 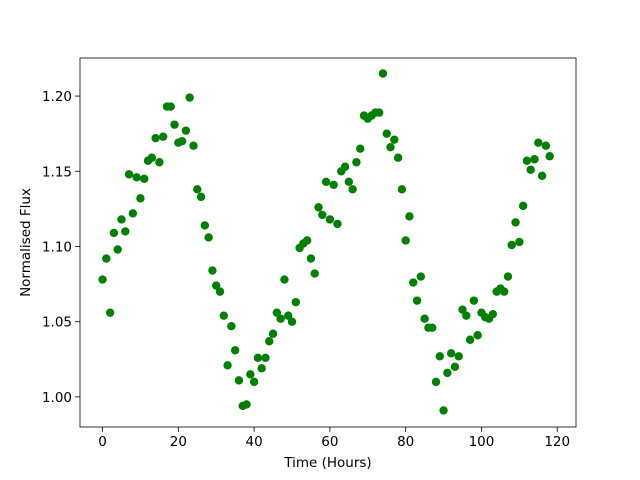 What do you see at coordinates (57, 323) in the screenshot?
I see `y-tick-label: 1.05` at bounding box center [57, 323].